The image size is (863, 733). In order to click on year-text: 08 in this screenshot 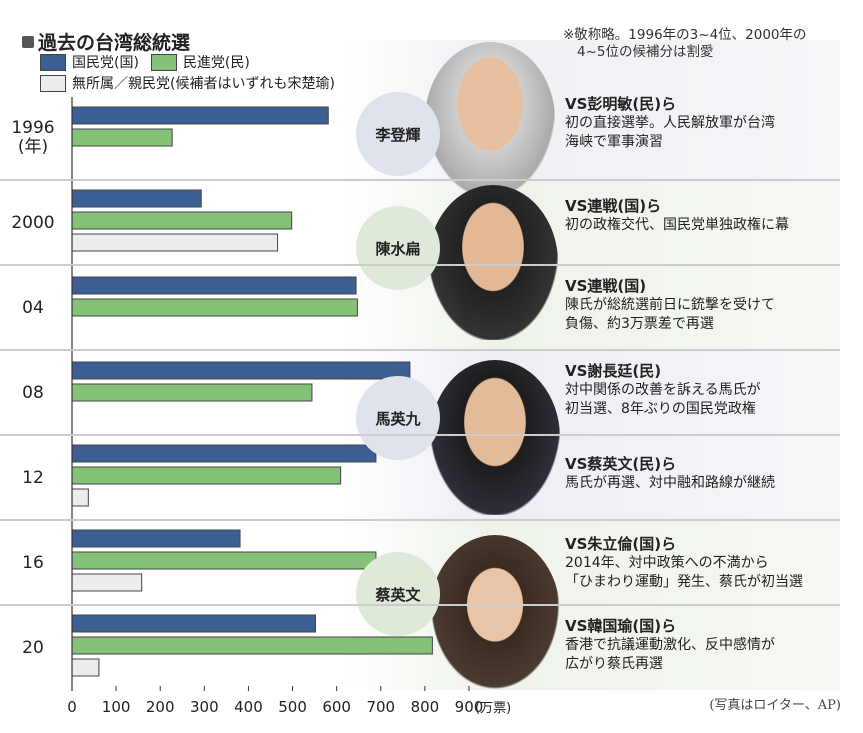, I will do `click(33, 393)`.